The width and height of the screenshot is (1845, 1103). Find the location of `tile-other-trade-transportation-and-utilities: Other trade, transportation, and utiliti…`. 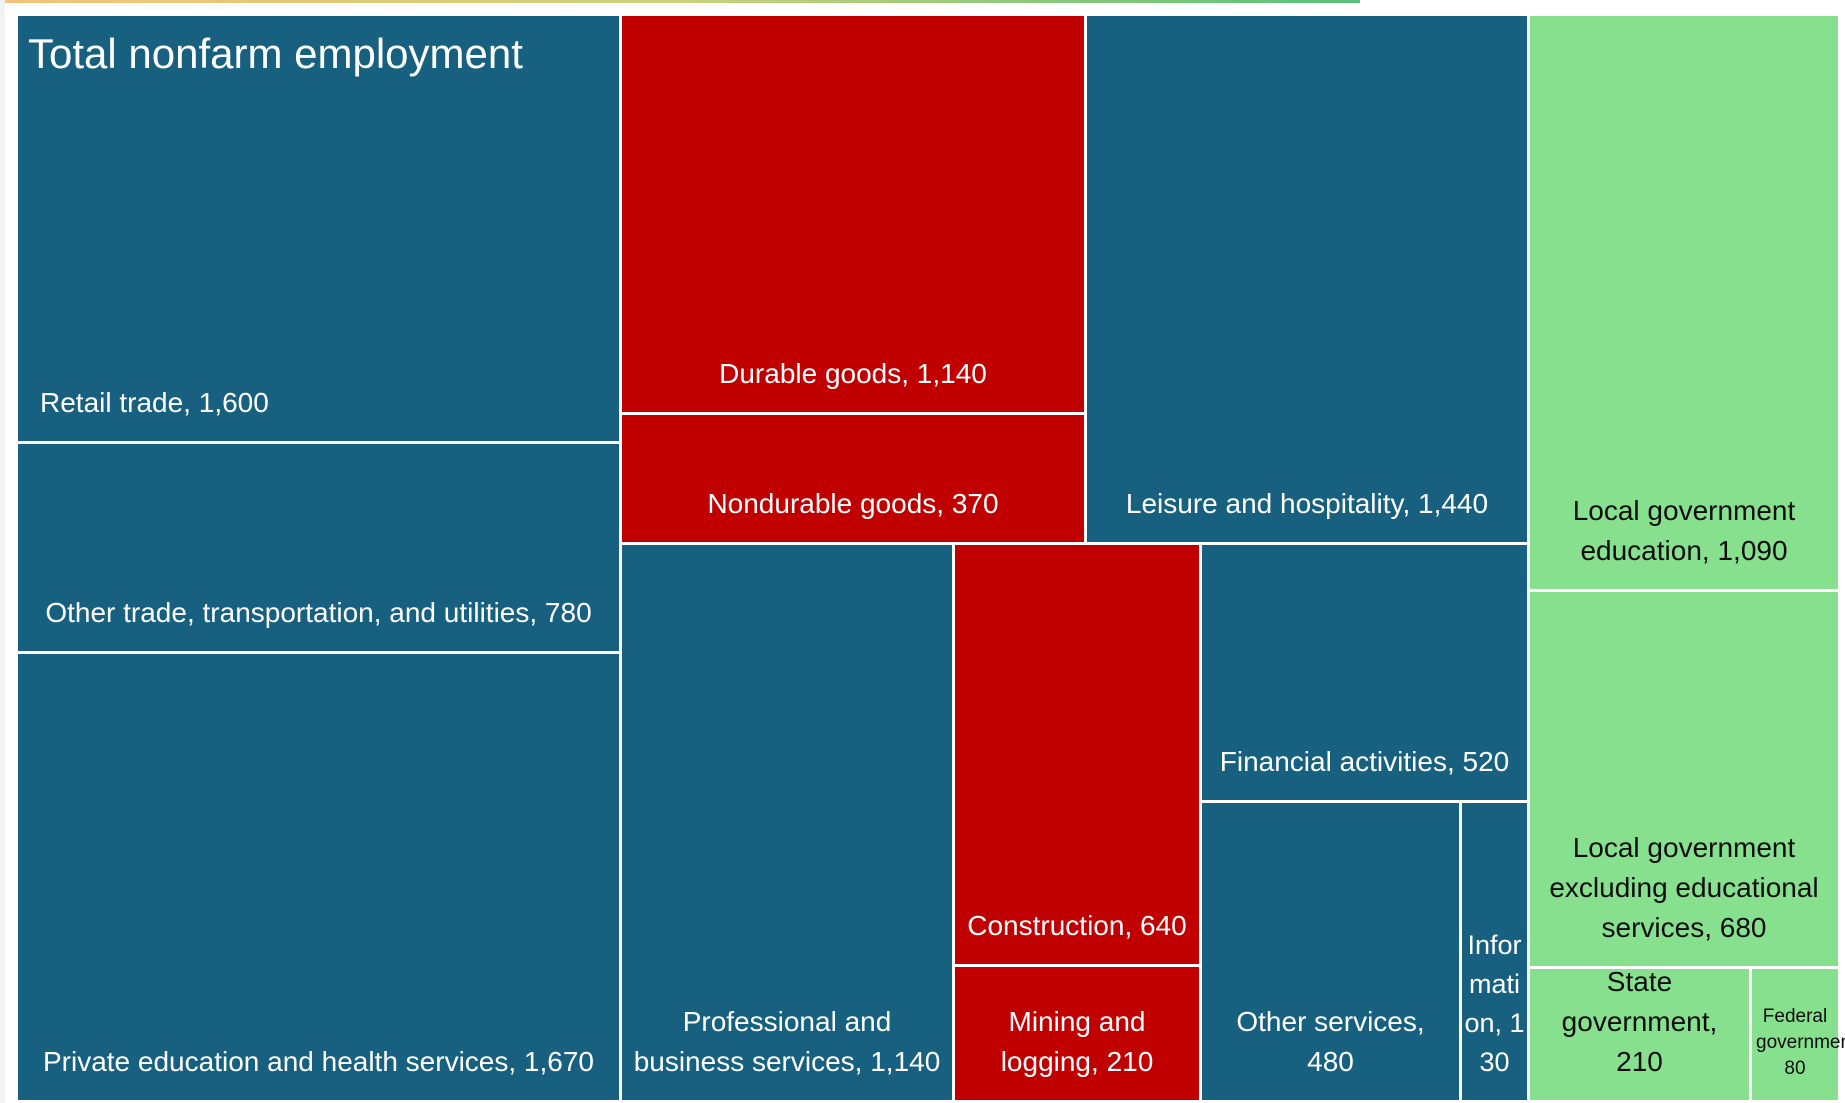

tile-other-trade-transportation-and-utilities: Other trade, transportation, and utiliti… is located at coordinates (318, 547).